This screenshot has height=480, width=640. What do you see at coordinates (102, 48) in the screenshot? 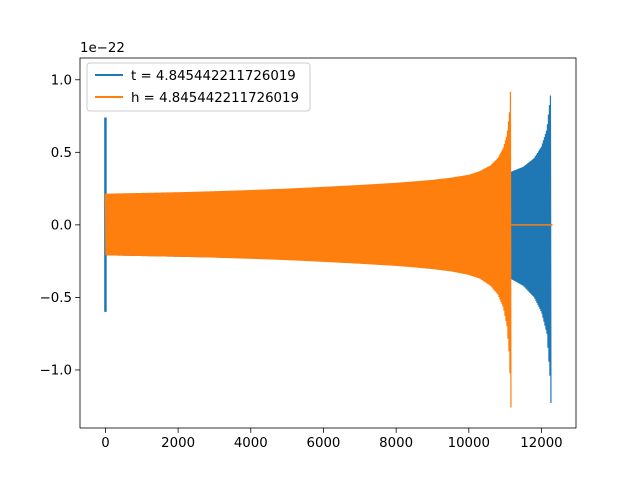
I see `y-offset-label: 1e−22` at bounding box center [102, 48].